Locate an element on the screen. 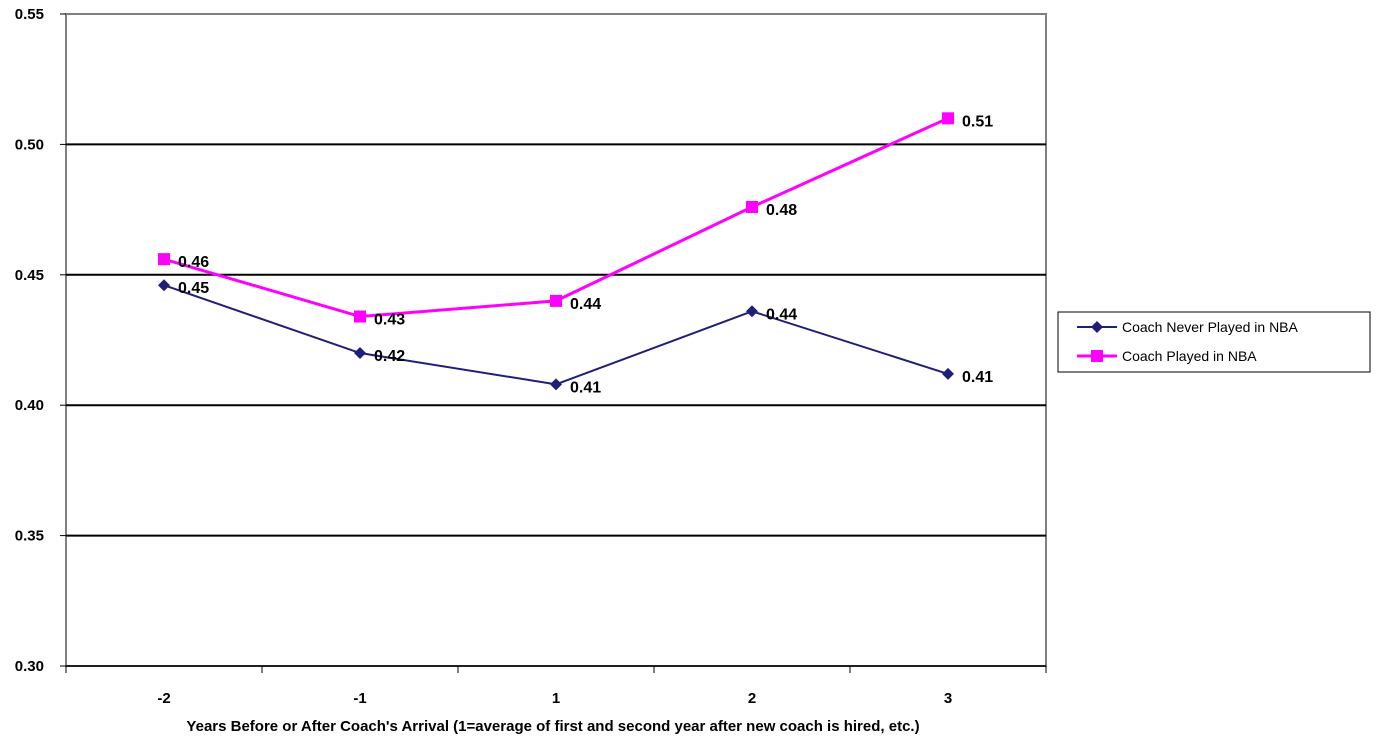 Image resolution: width=1376 pixels, height=738 pixels. x-axis: -2 -1 1 2 3 is located at coordinates (556, 686).